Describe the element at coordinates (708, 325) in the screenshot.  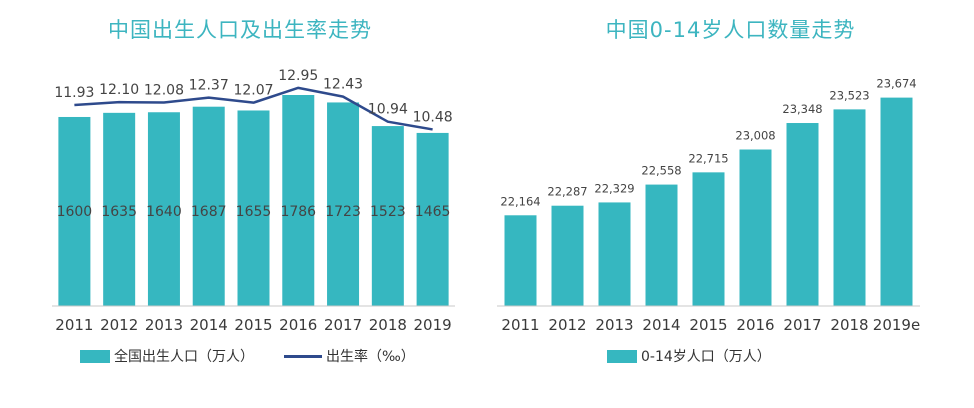
I see `children-x-tick-2015: 2015` at that location.